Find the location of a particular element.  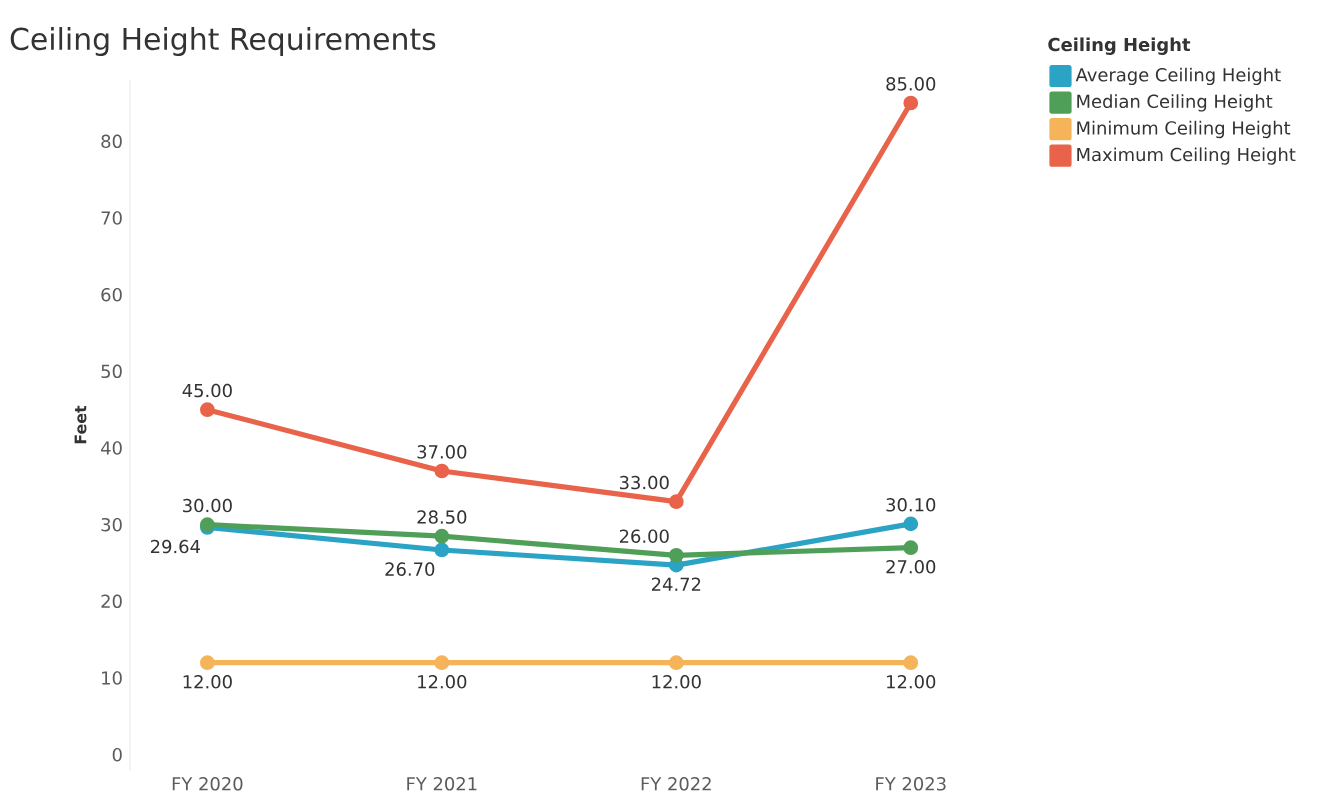

y-tick-label: 20 is located at coordinates (111, 601).